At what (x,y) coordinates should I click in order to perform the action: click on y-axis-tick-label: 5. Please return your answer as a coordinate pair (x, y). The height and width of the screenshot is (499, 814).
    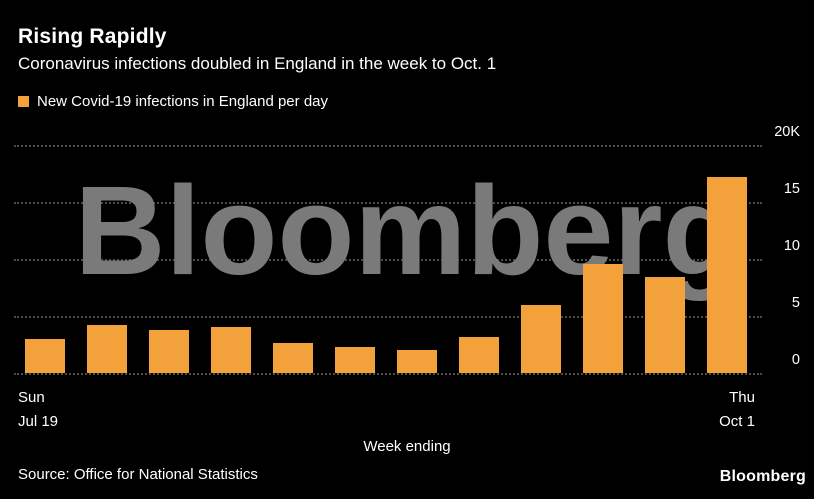
    Looking at the image, I should click on (795, 303).